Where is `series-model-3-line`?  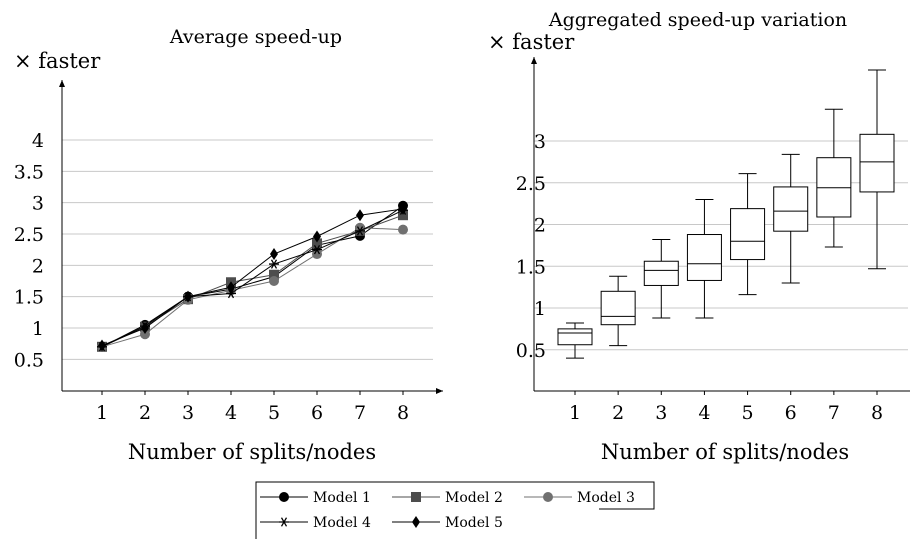 series-model-3-line is located at coordinates (252, 287).